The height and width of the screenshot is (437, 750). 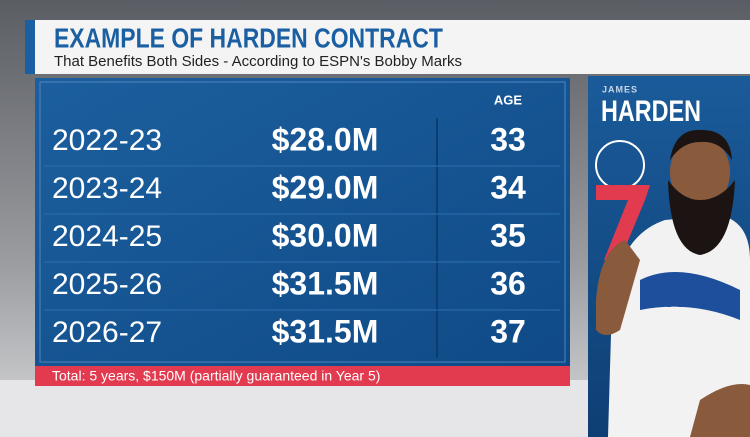 I want to click on player-photo: PHILA, so click(x=673, y=283).